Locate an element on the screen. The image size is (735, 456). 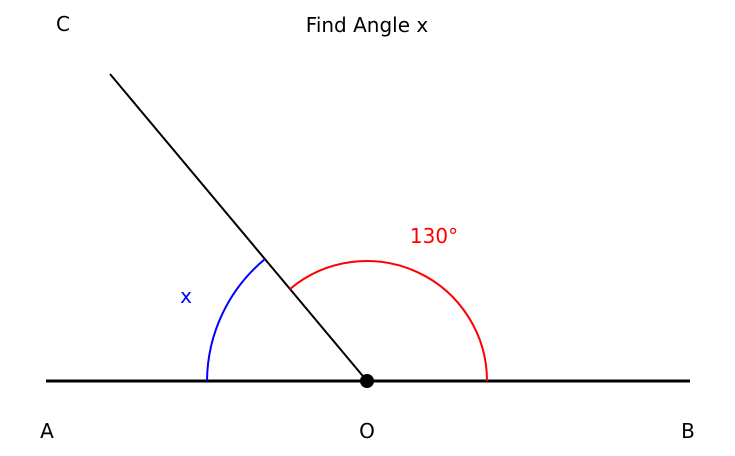
diagram-title: Find Angle x is located at coordinates (367, 25).